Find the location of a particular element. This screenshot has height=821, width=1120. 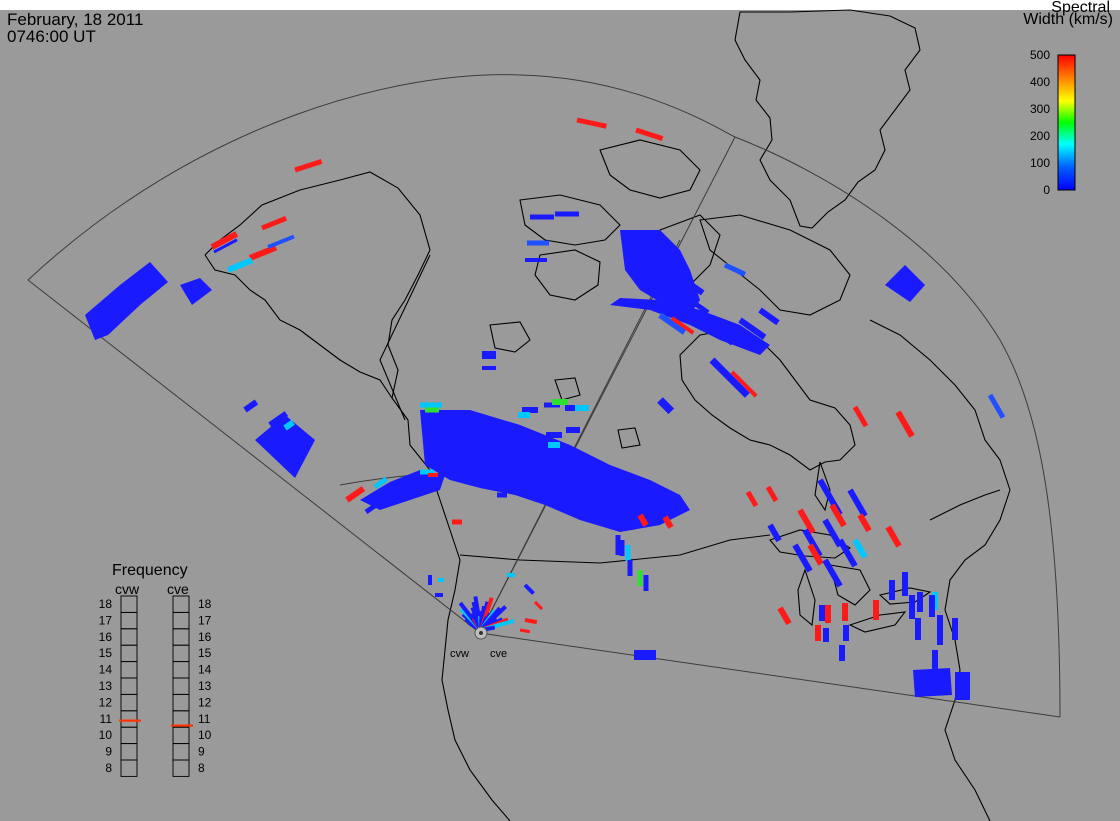

colorbar-title-line2: Width (km/s) is located at coordinates (1068, 19).